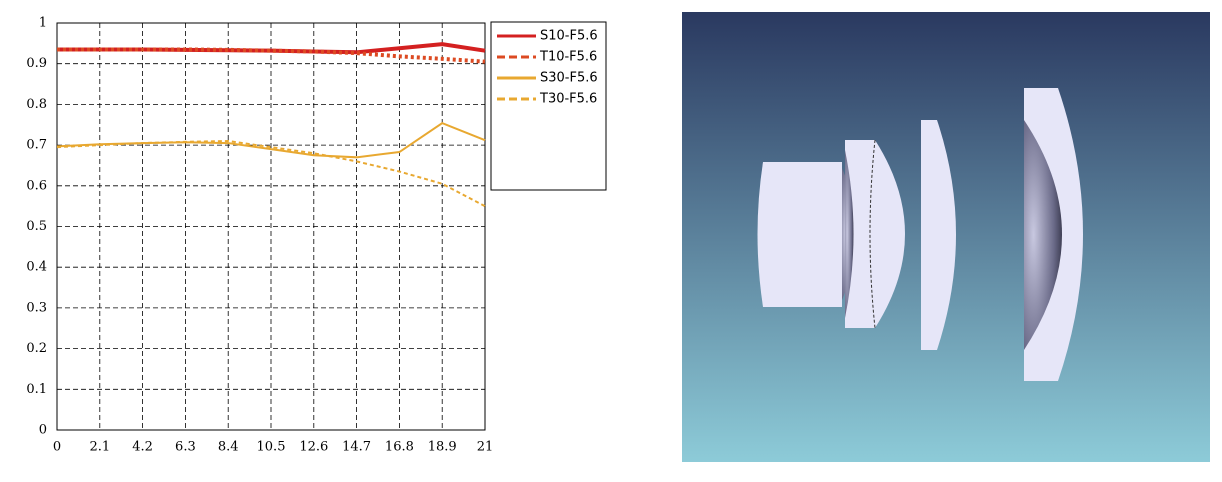  What do you see at coordinates (36, 104) in the screenshot?
I see `y-tick-label: 0.8` at bounding box center [36, 104].